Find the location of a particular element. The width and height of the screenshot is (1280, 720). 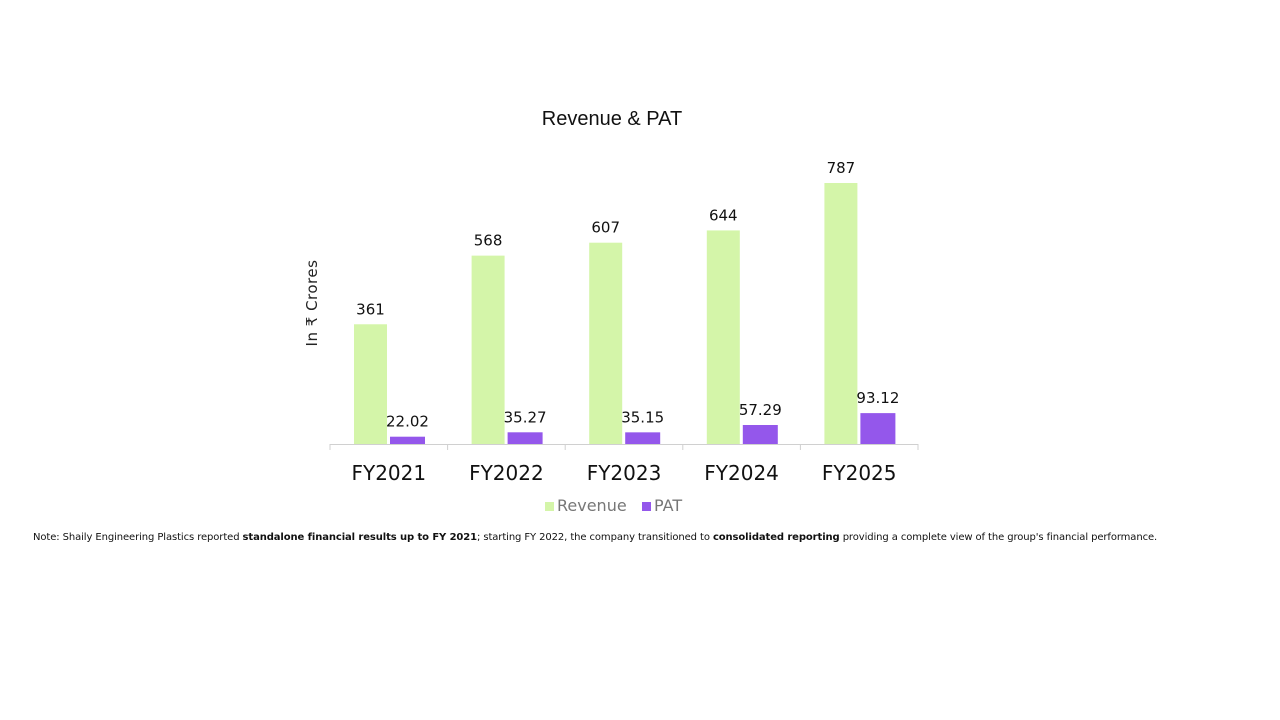

data-label-revenue-fy2021: 361 is located at coordinates (370, 309).